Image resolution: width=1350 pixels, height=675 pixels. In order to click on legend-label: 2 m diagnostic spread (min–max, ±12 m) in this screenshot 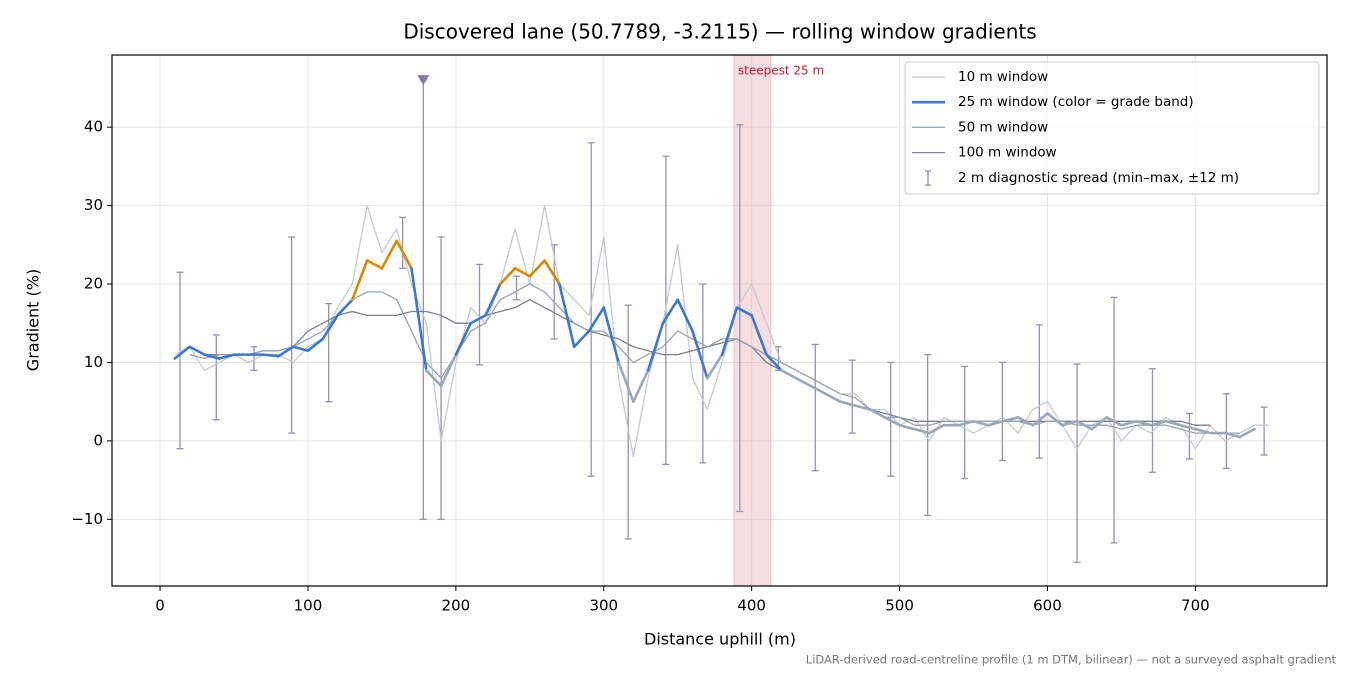, I will do `click(1098, 178)`.